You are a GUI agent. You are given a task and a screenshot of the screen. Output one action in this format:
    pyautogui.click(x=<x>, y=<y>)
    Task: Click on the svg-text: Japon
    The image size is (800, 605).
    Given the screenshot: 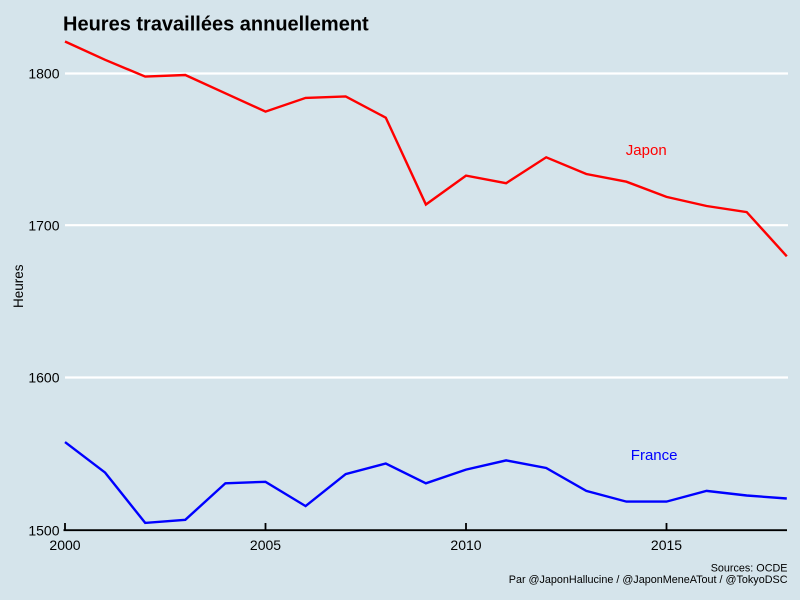 What is the action you would take?
    pyautogui.click(x=646, y=150)
    